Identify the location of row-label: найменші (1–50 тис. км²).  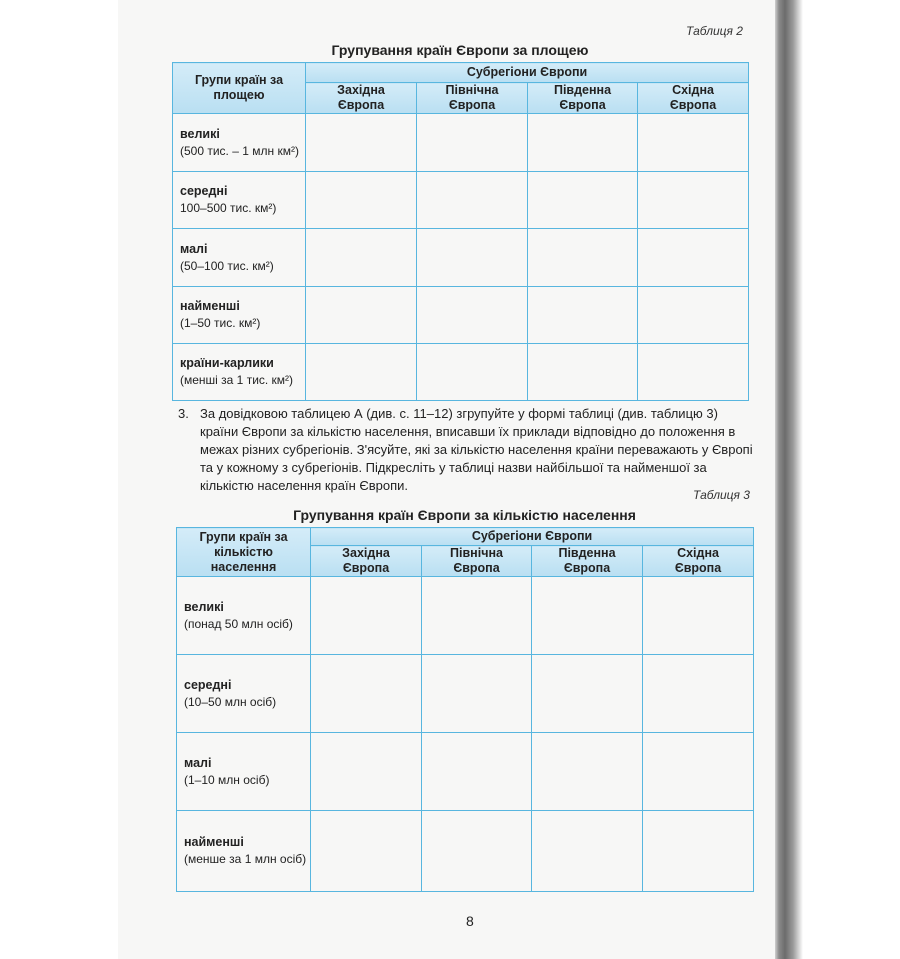
(239, 315).